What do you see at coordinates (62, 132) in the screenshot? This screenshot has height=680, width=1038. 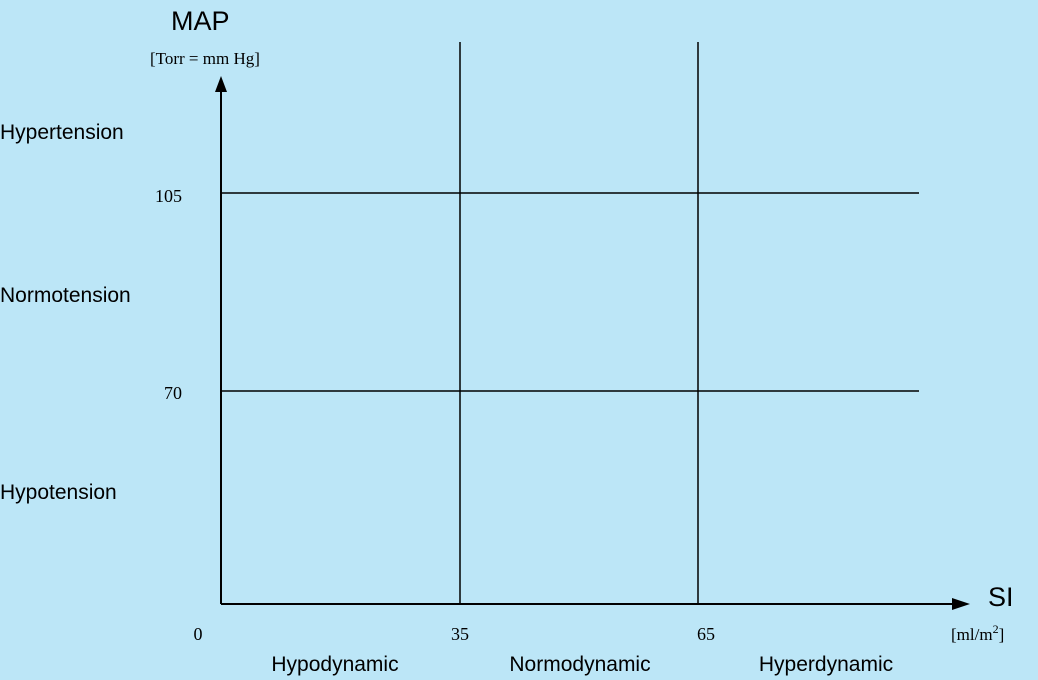 I see `zone-label-hypertension: Hypertension` at bounding box center [62, 132].